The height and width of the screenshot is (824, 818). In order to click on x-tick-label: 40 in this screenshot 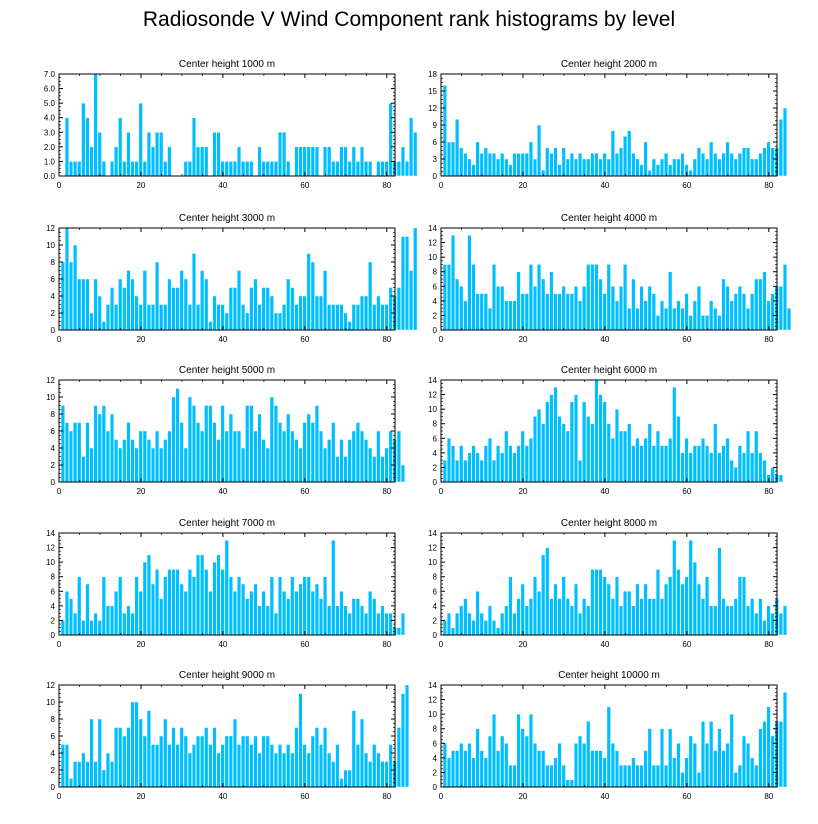, I will do `click(222, 796)`.